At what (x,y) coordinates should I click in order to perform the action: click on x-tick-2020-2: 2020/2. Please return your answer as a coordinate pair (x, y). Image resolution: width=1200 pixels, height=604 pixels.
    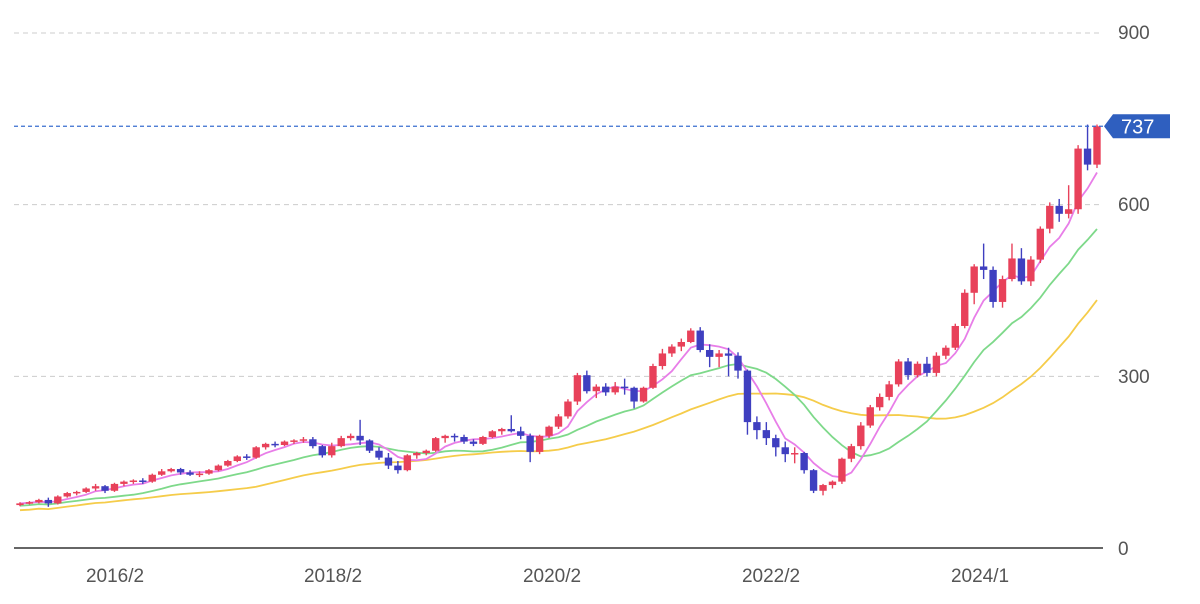
    Looking at the image, I should click on (552, 576).